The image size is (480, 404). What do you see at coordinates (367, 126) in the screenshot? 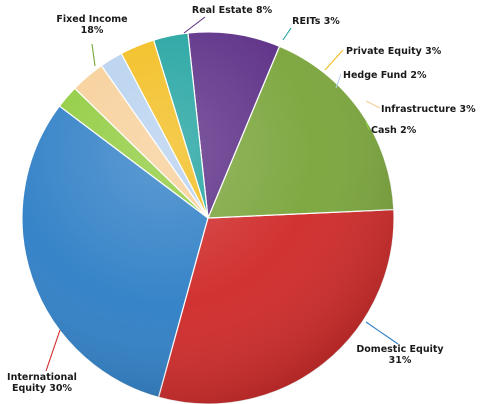
I see `leader-line-cash` at bounding box center [367, 126].